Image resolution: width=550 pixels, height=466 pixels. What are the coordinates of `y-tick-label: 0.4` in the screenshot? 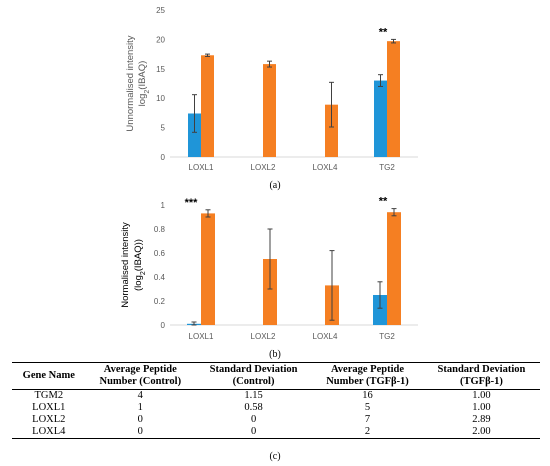 It's located at (160, 277).